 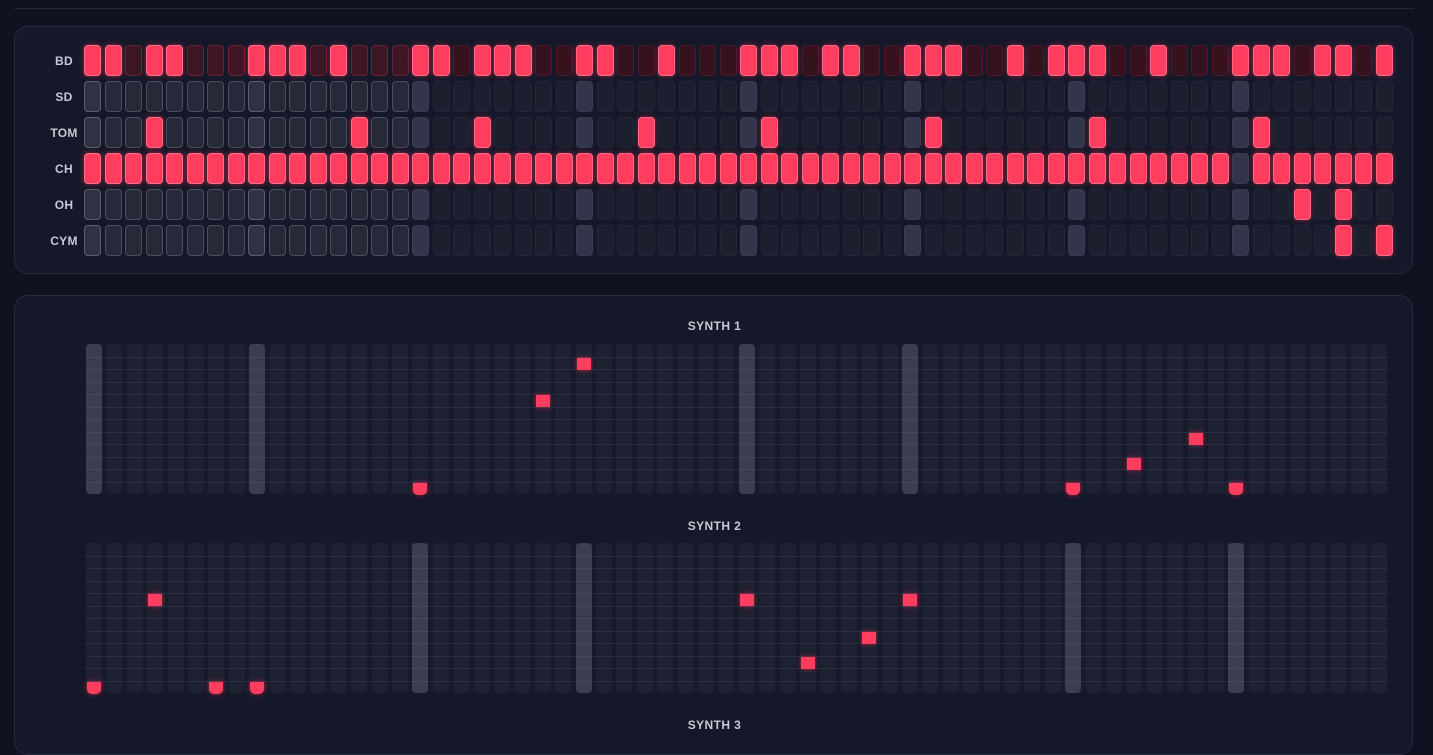 I want to click on synth-1-note, so click(x=1195, y=438).